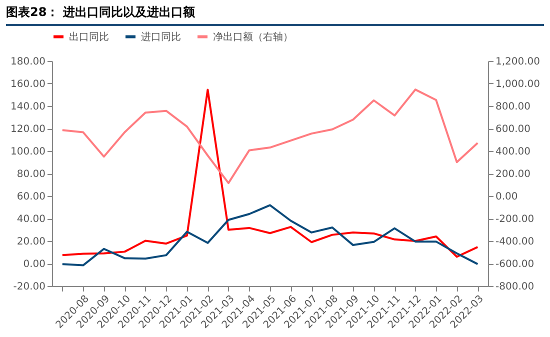 The height and width of the screenshot is (337, 550). I want to click on y-tick-label: 80.00, so click(31, 174).